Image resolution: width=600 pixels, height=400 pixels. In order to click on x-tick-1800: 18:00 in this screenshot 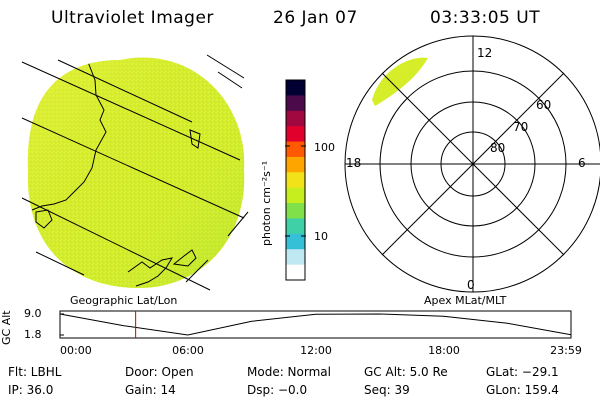, I will do `click(444, 350)`.